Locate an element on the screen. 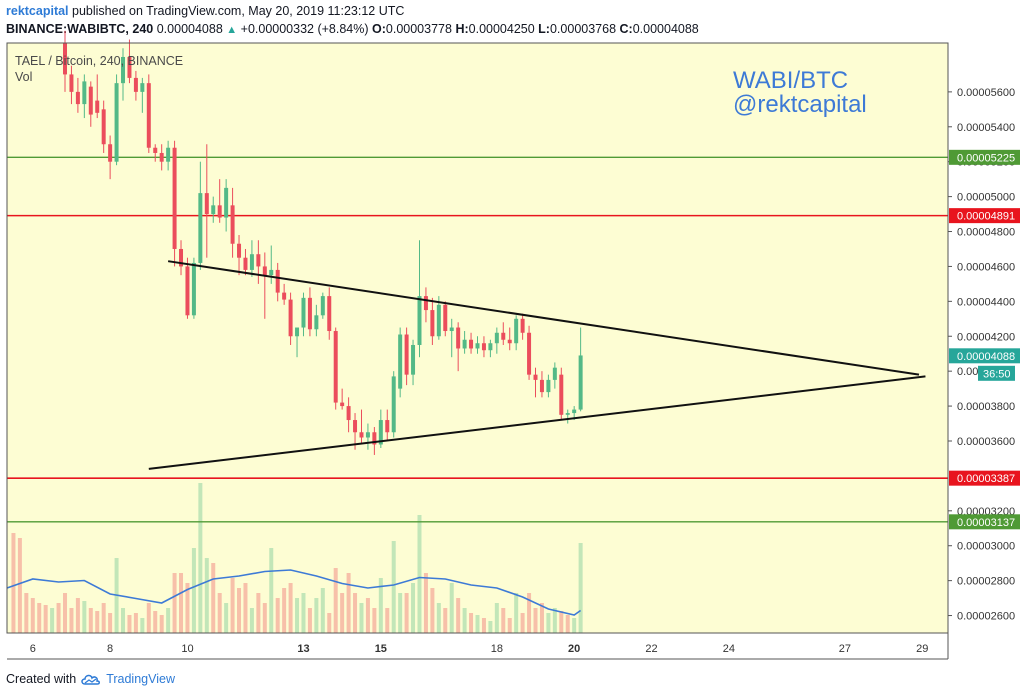 This screenshot has width=1028, height=697. level-price-text: 0.00003137 is located at coordinates (986, 523).